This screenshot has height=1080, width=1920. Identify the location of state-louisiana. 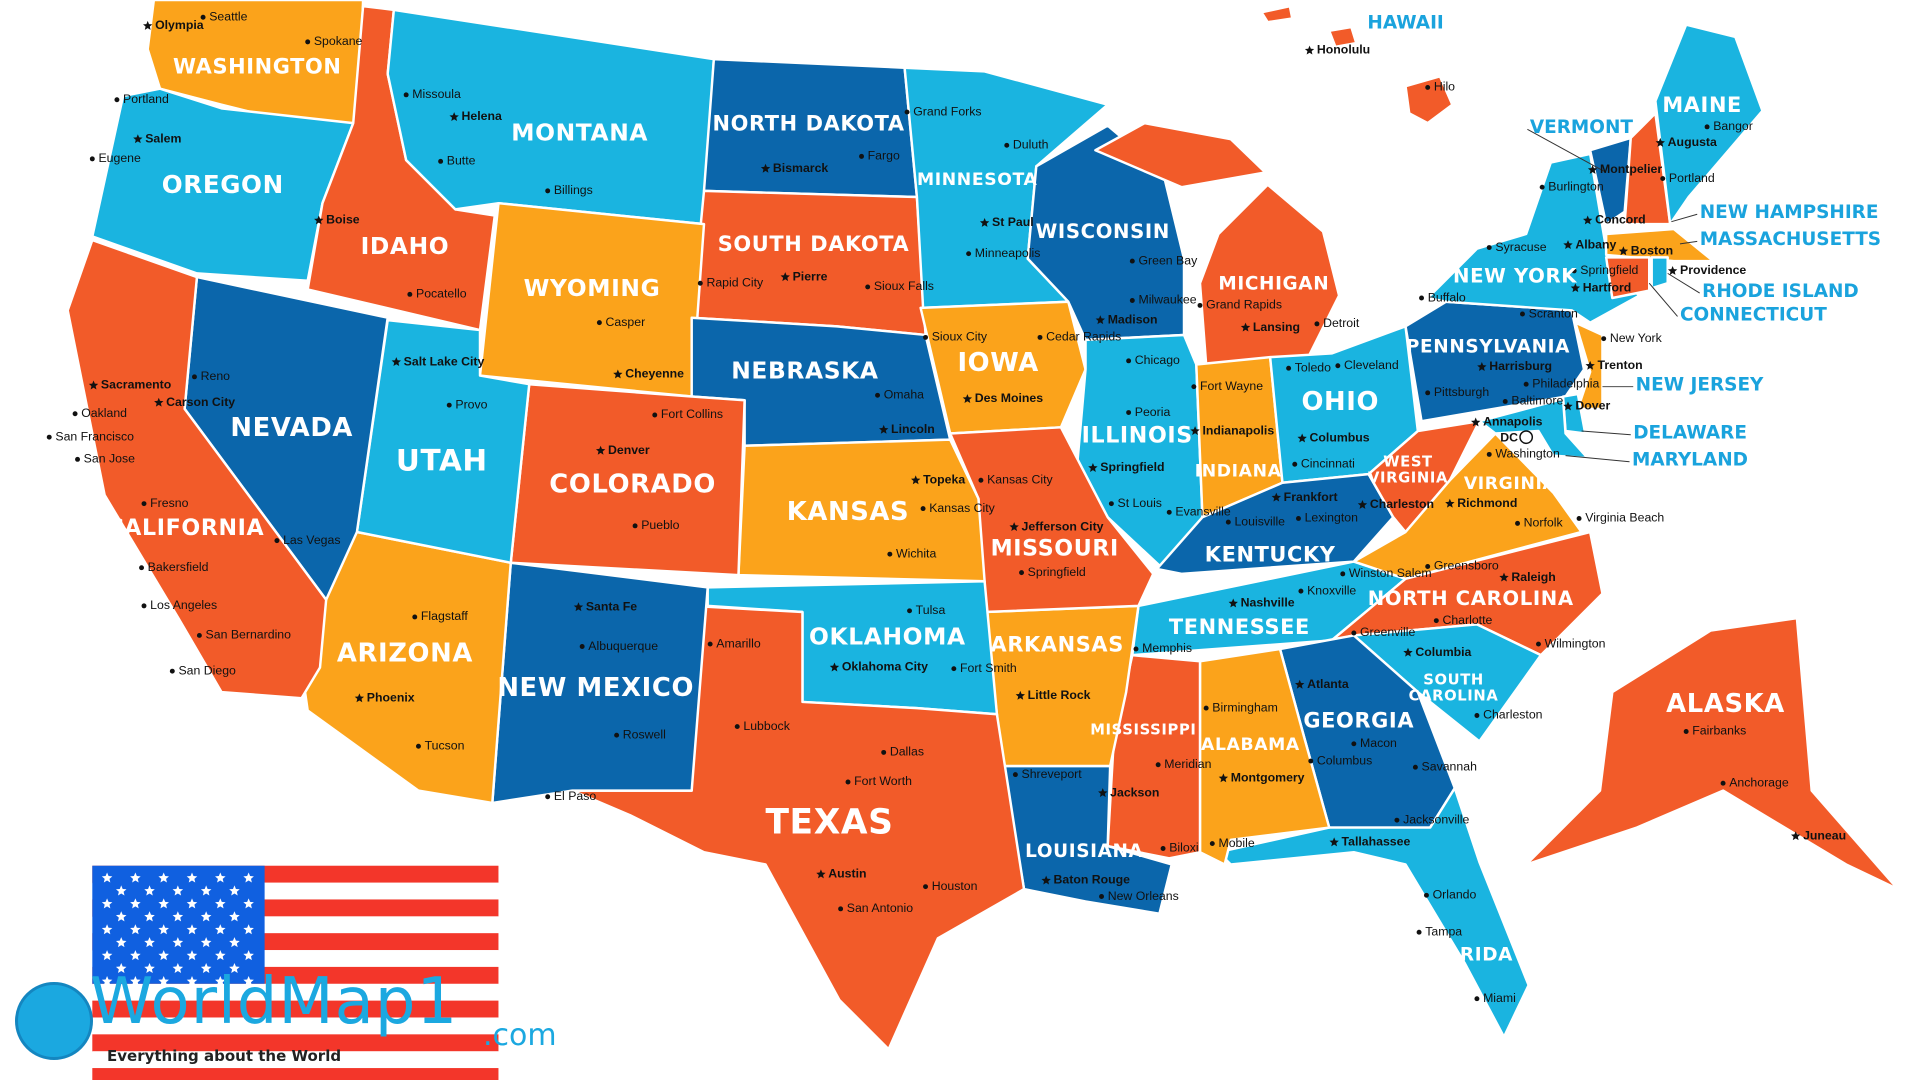
(1087, 839).